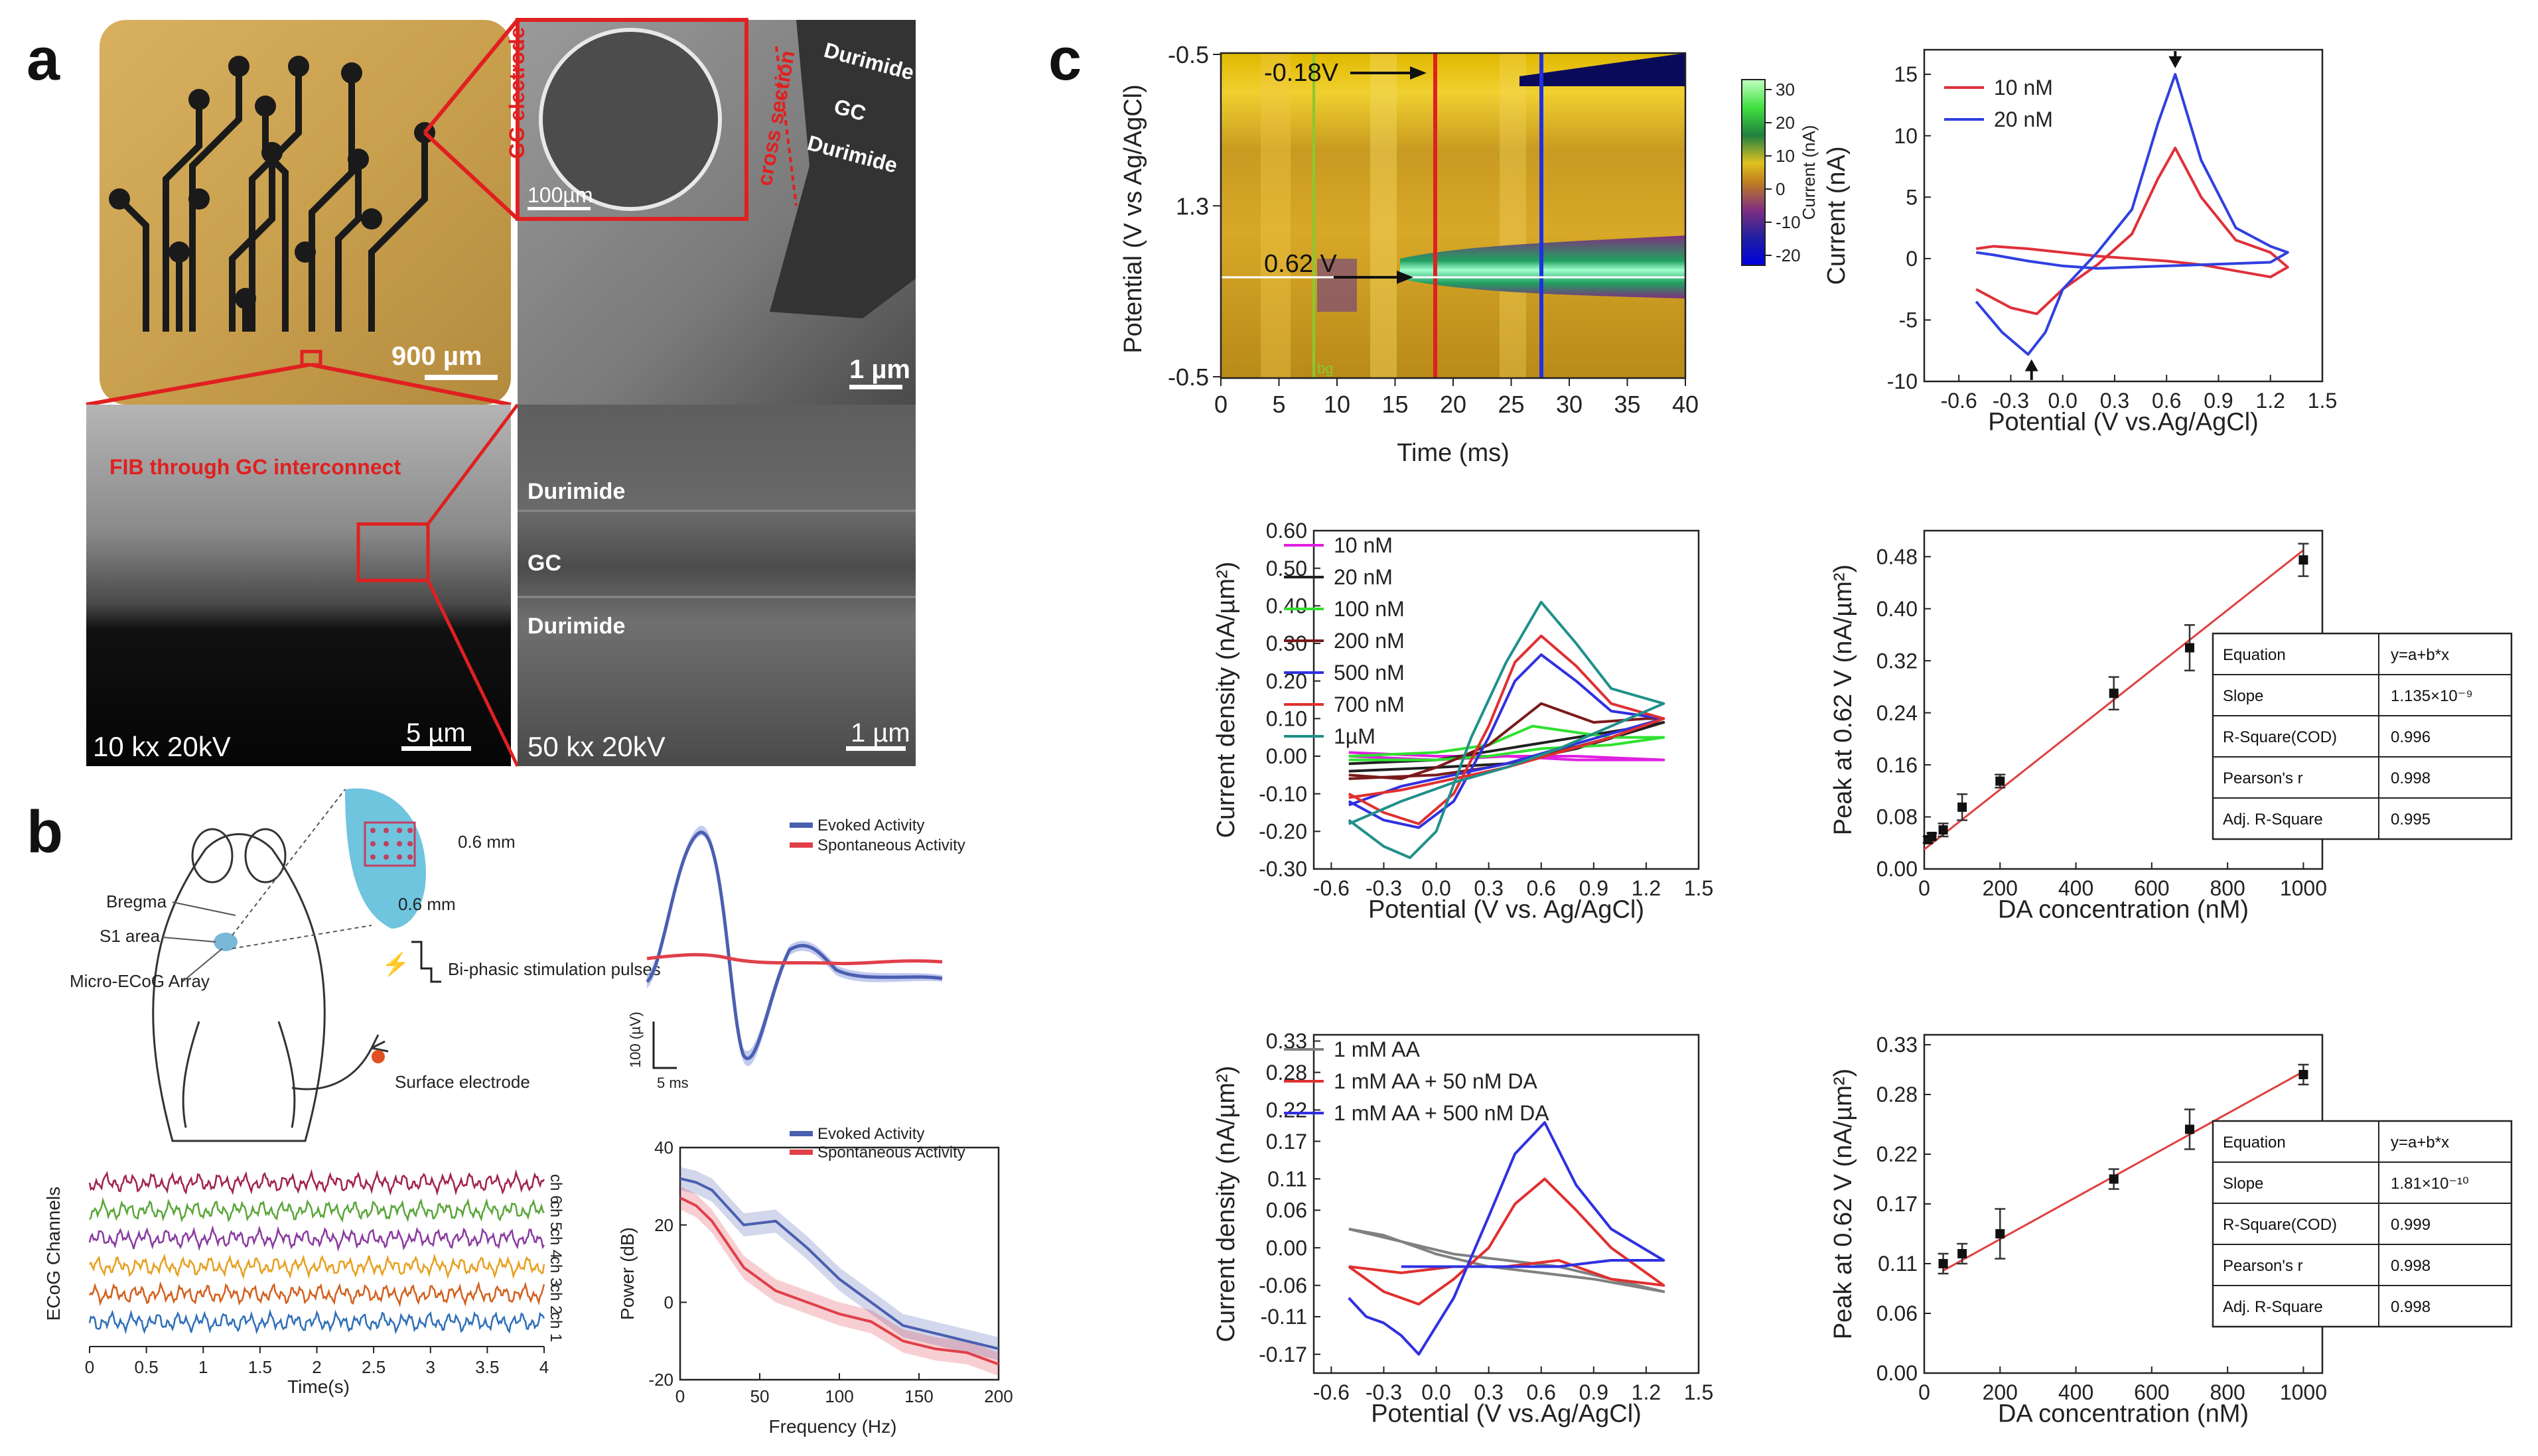 This screenshot has height=1456, width=2538. What do you see at coordinates (1192, 206) in the screenshot?
I see `y-tick-label: 1.3` at bounding box center [1192, 206].